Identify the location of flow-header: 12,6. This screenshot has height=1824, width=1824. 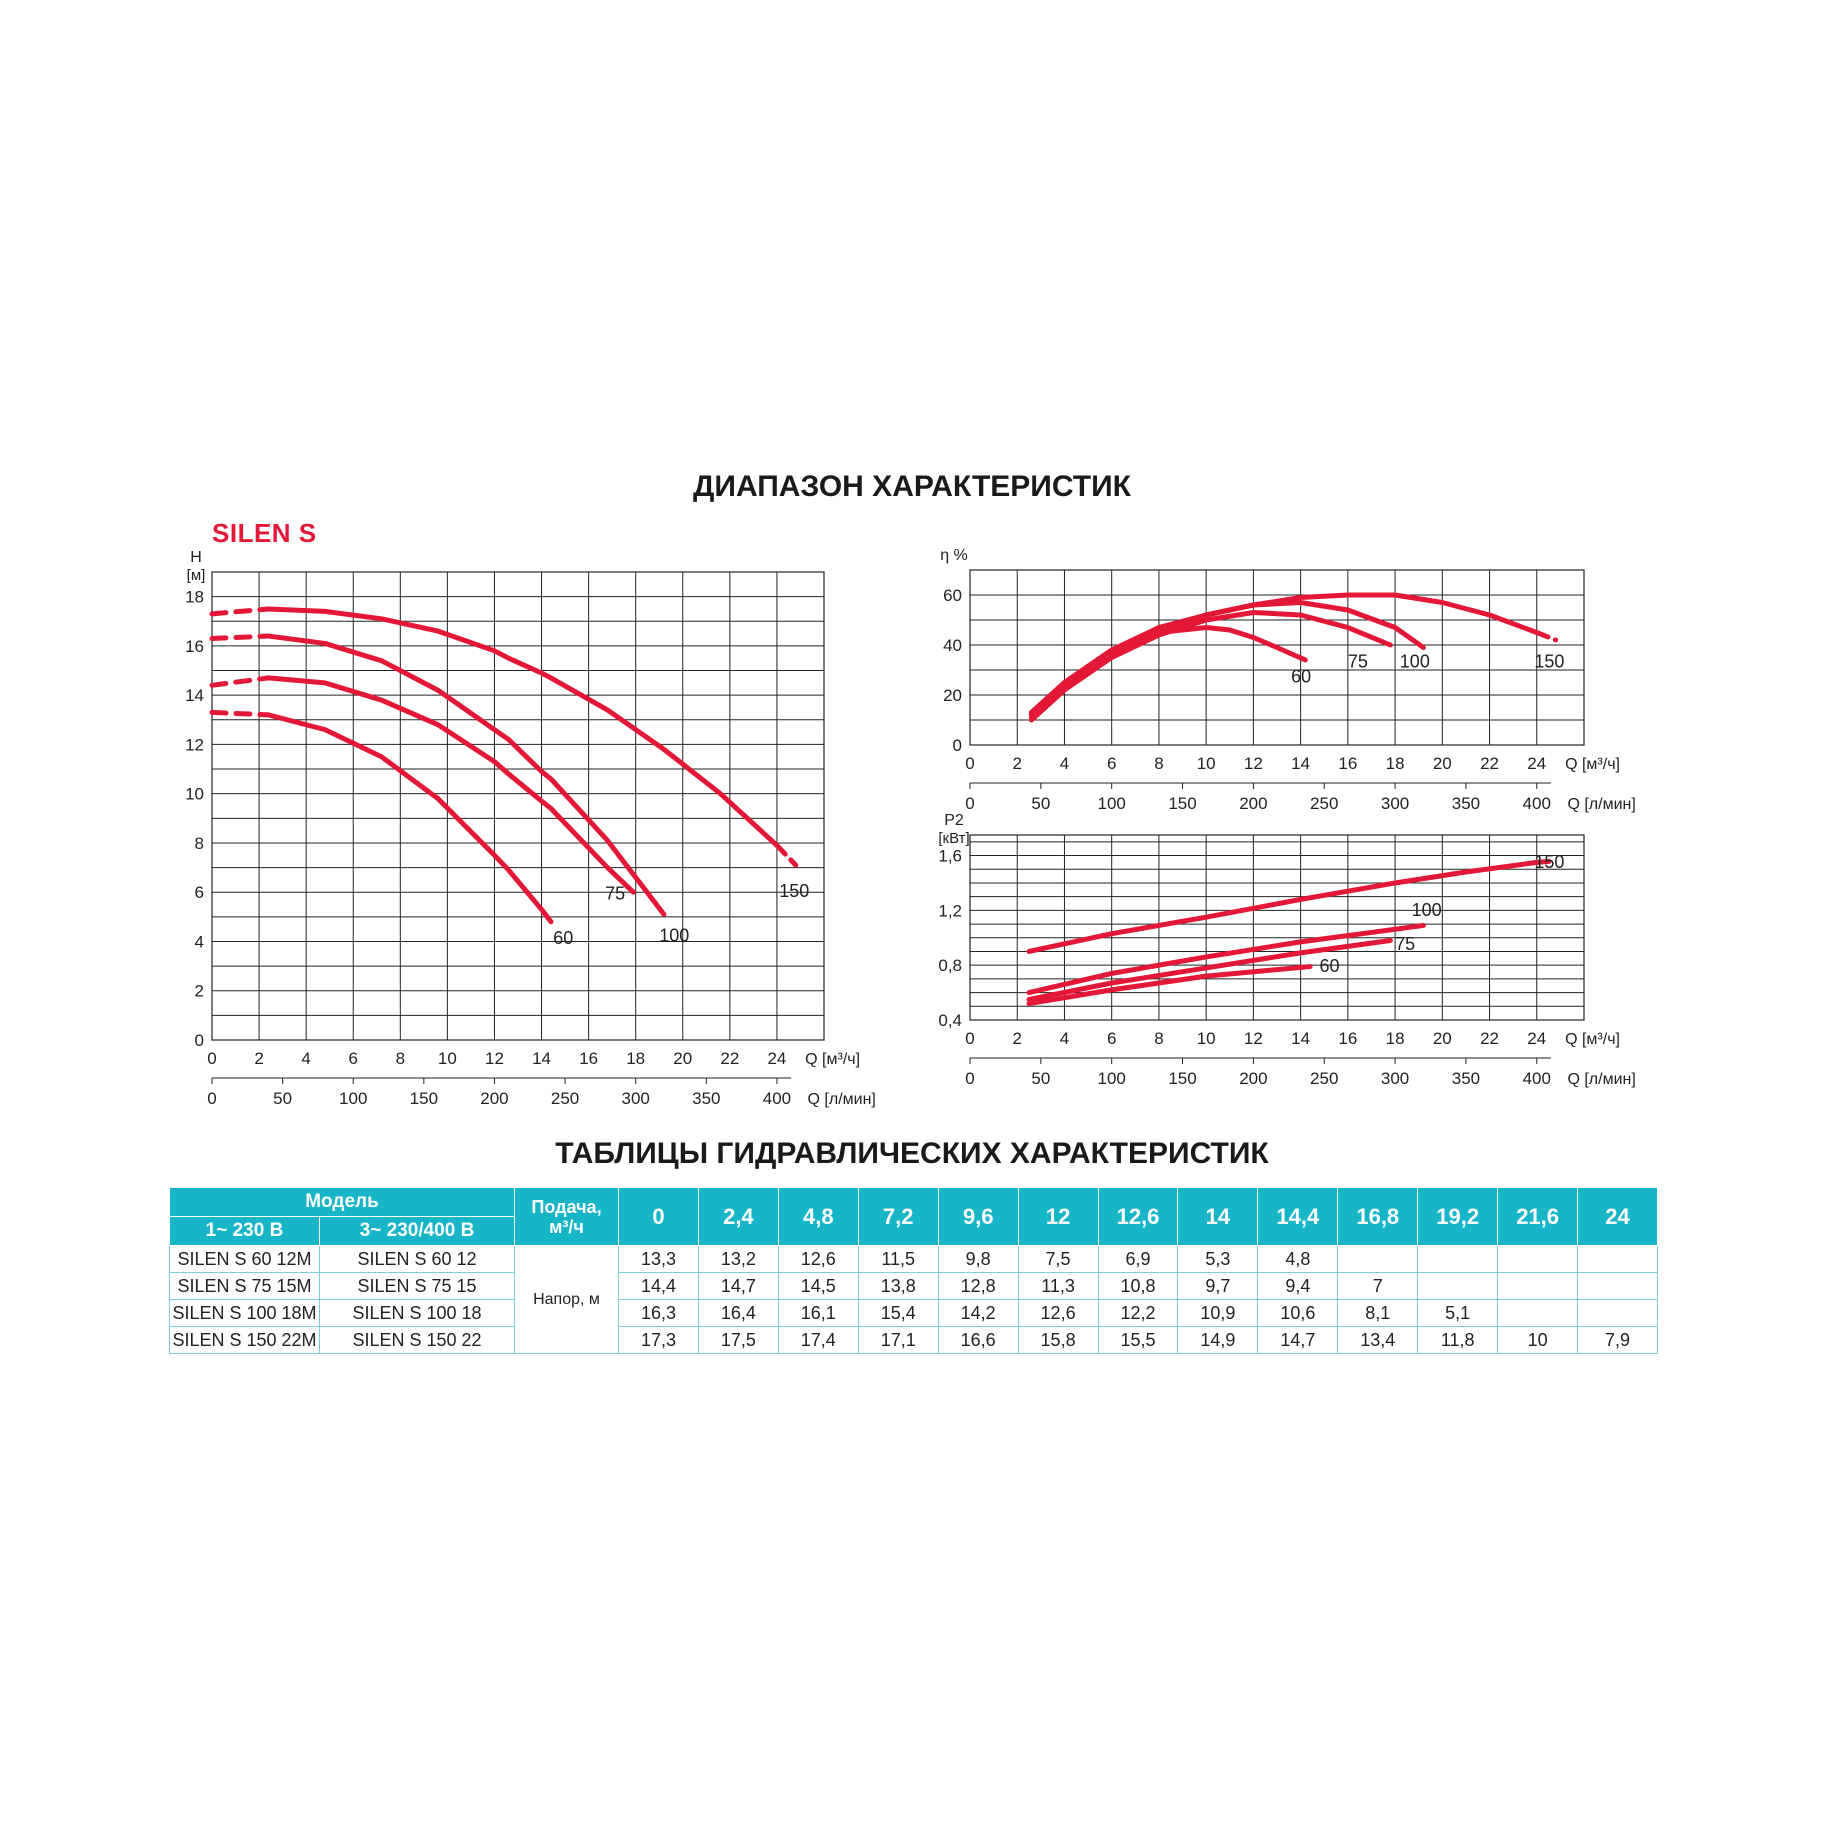
(1138, 1216).